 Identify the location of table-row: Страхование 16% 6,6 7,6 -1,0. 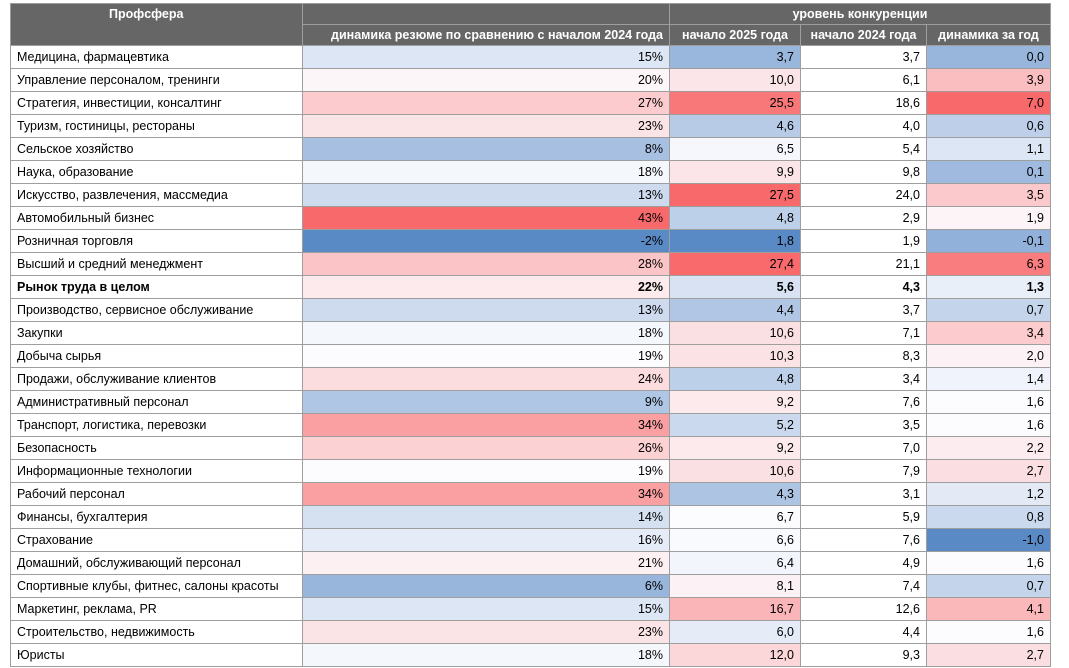
(530, 540).